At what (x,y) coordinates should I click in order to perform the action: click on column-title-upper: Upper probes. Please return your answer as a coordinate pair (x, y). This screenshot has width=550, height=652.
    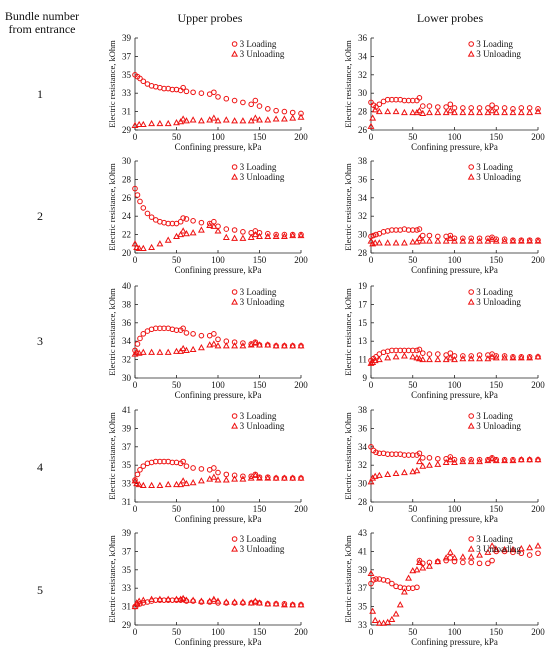
    Looking at the image, I should click on (210, 18).